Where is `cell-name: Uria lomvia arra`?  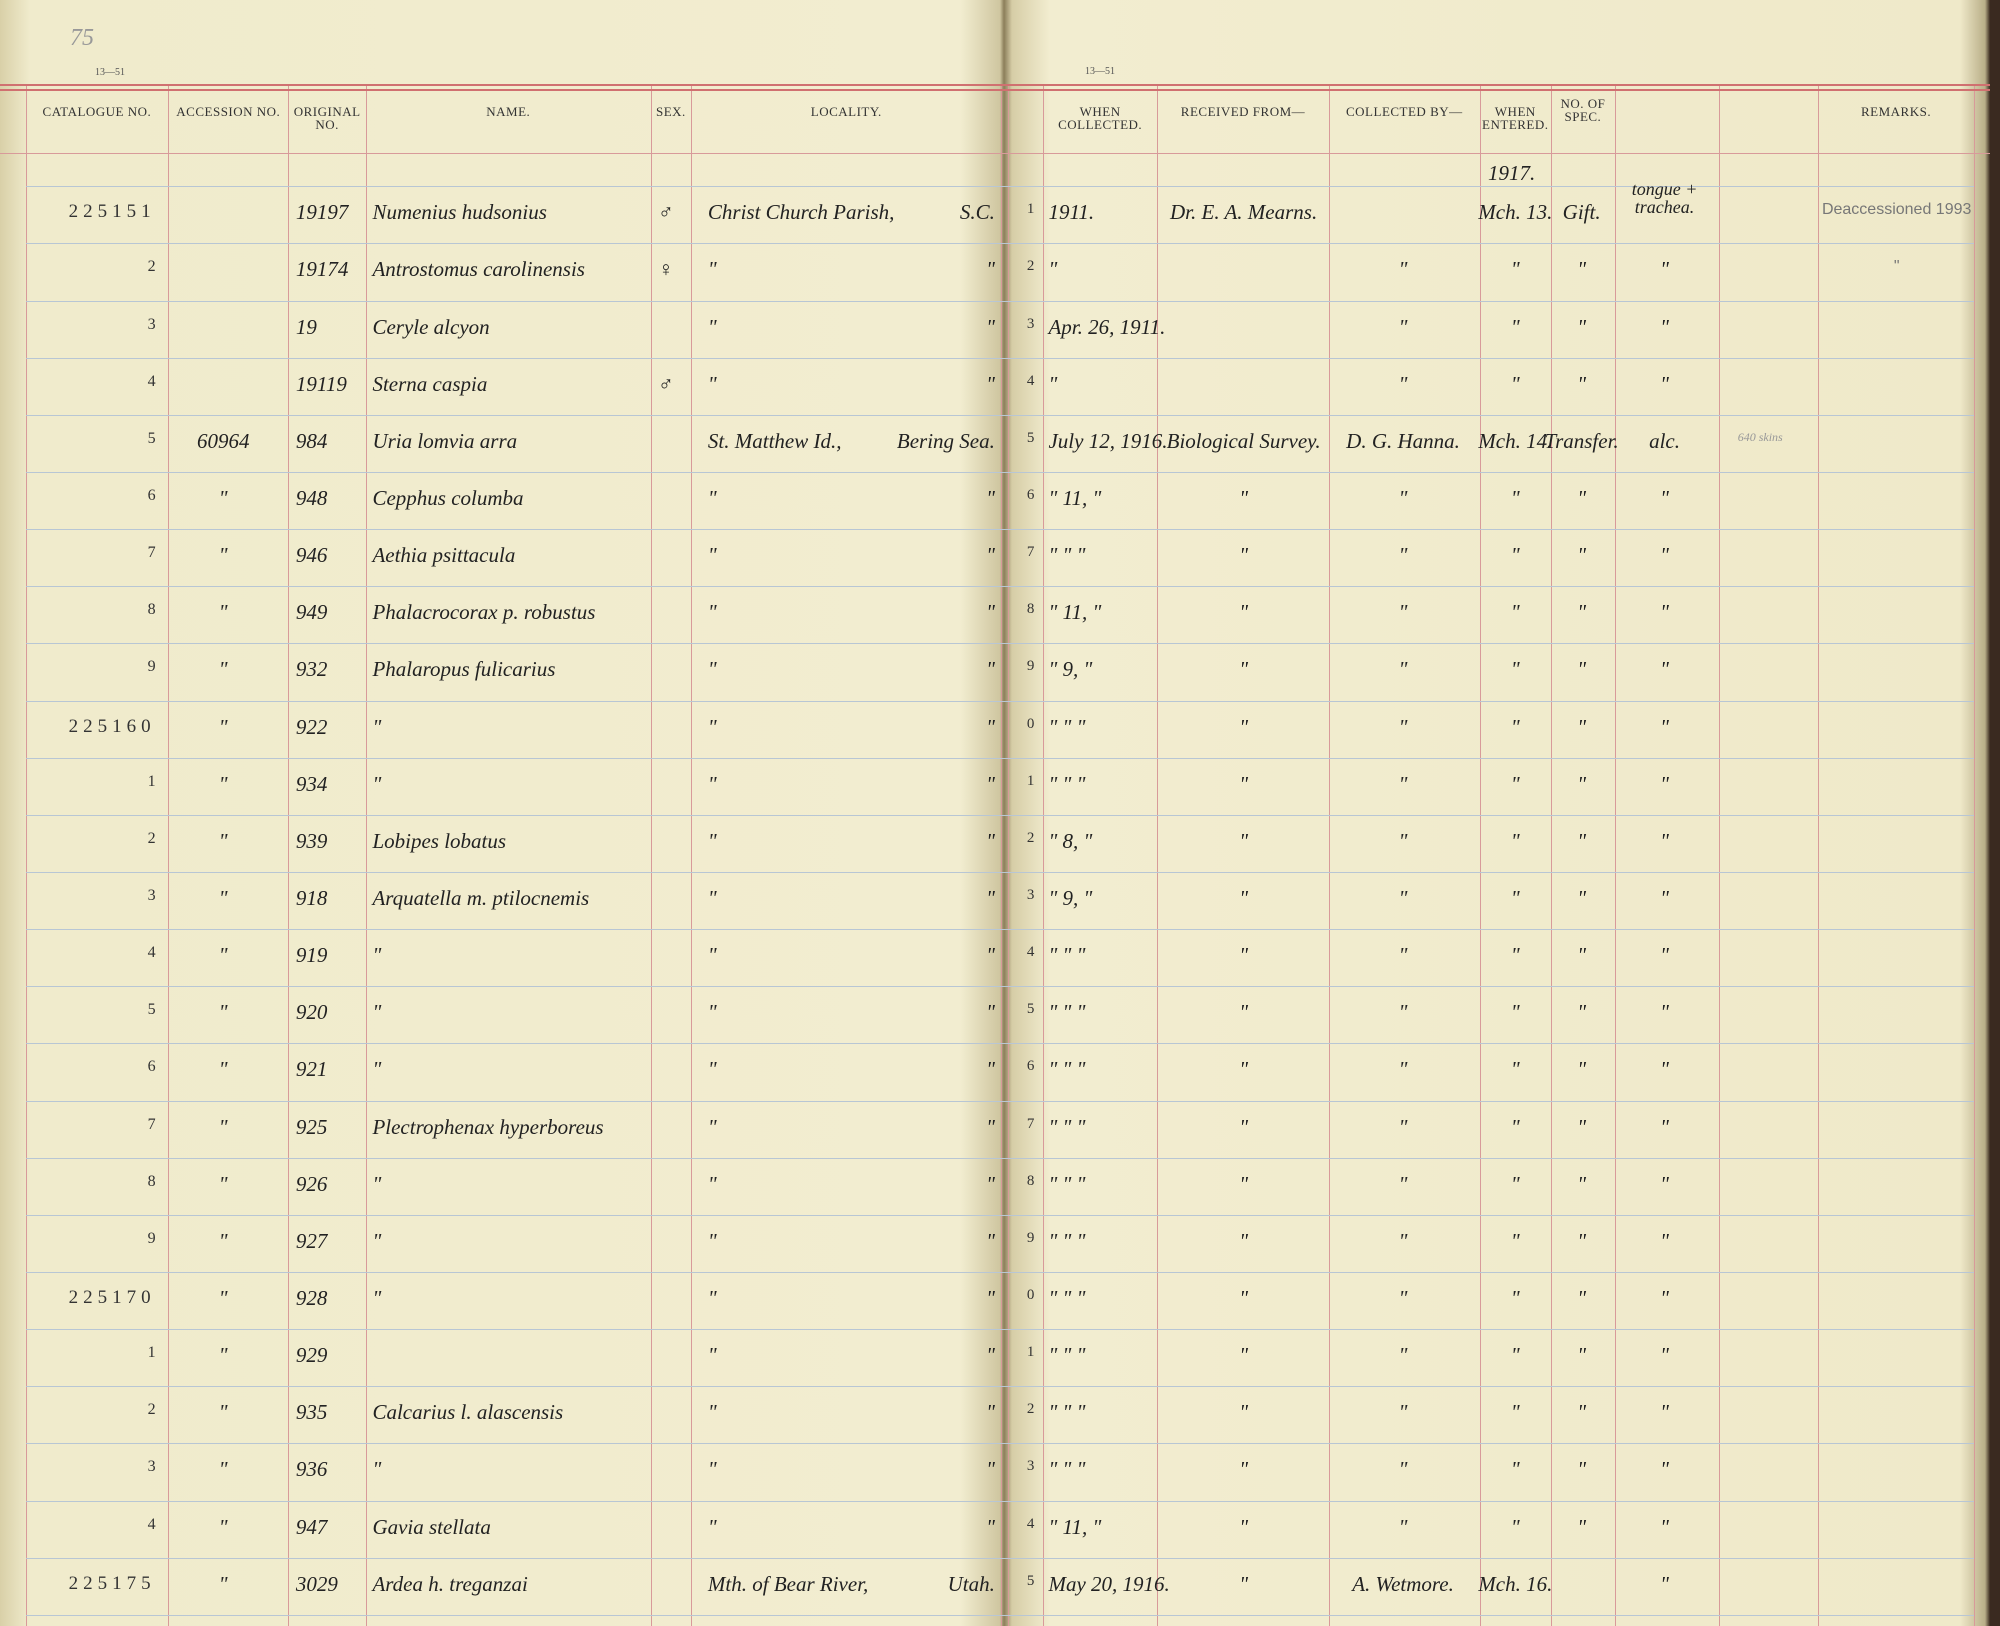 cell-name: Uria lomvia arra is located at coordinates (445, 440).